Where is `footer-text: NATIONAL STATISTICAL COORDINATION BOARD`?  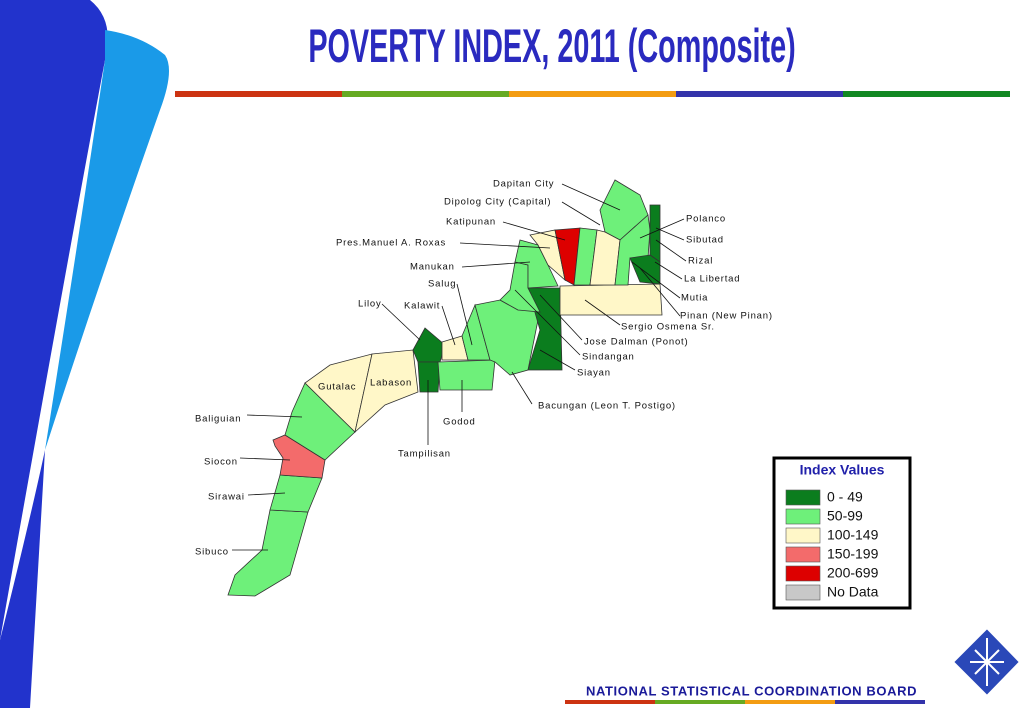 footer-text: NATIONAL STATISTICAL COORDINATION BOARD is located at coordinates (751, 690).